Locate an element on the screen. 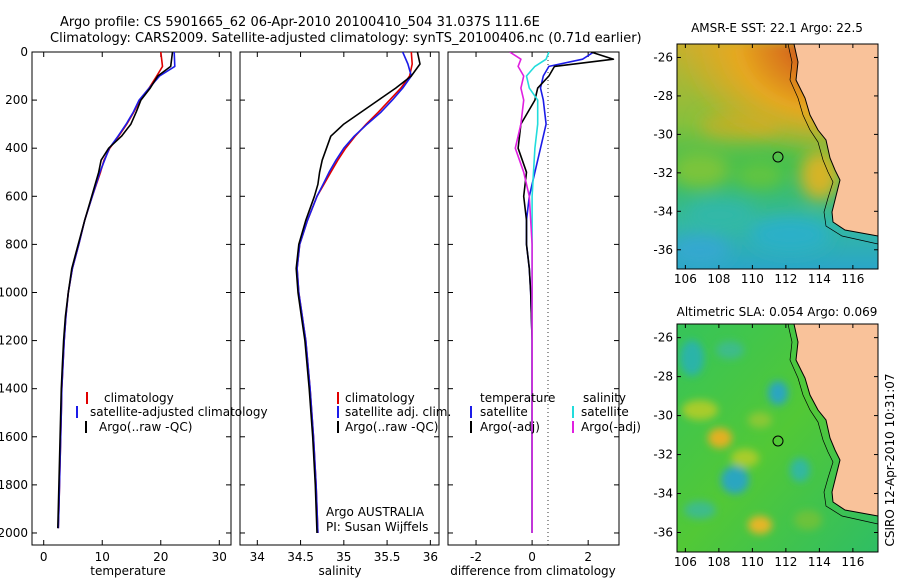  legend-label-sal-argo: Argo(-adj) is located at coordinates (611, 427).